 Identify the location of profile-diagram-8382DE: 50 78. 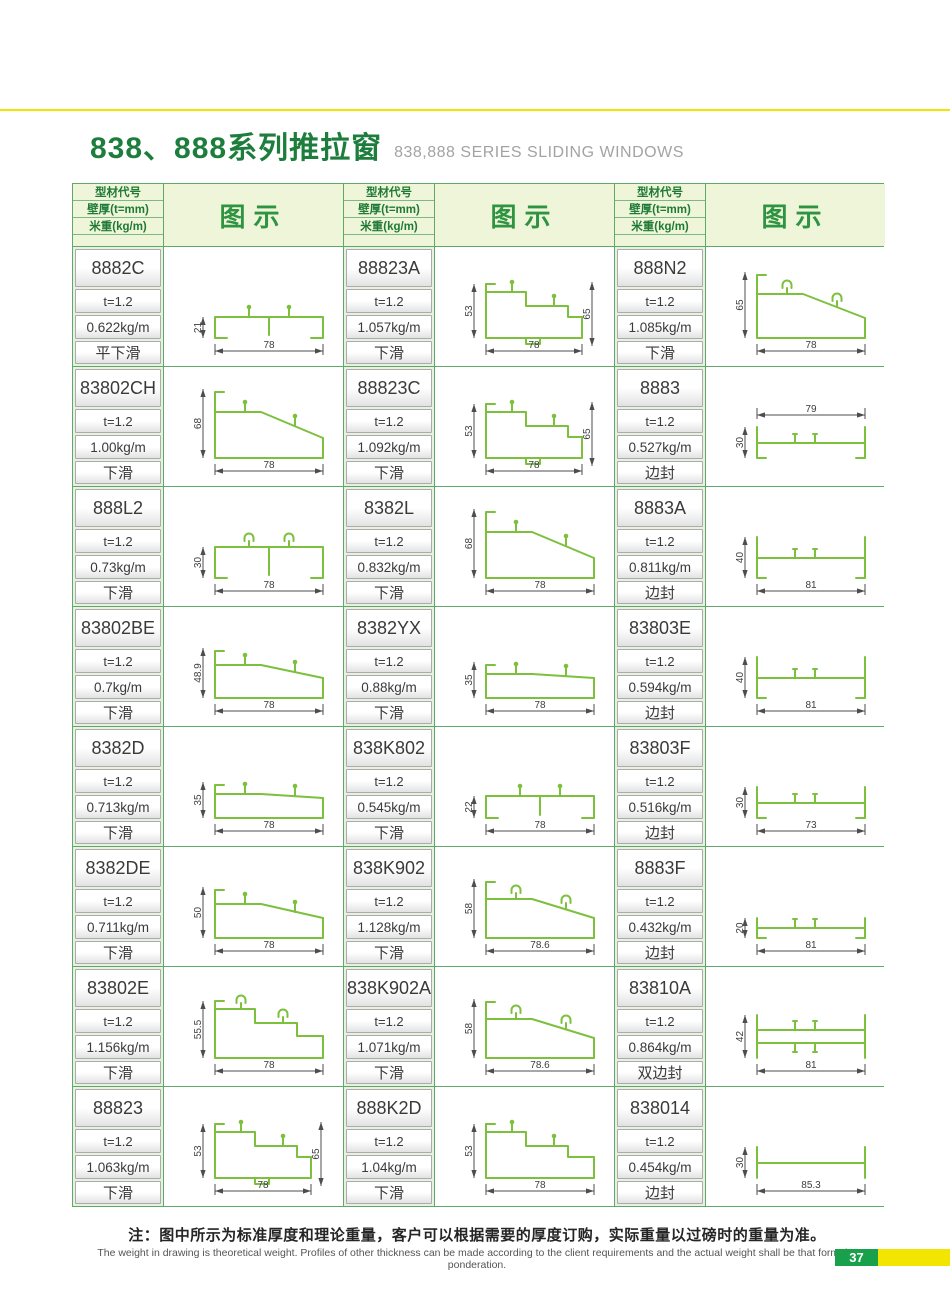
(253, 906).